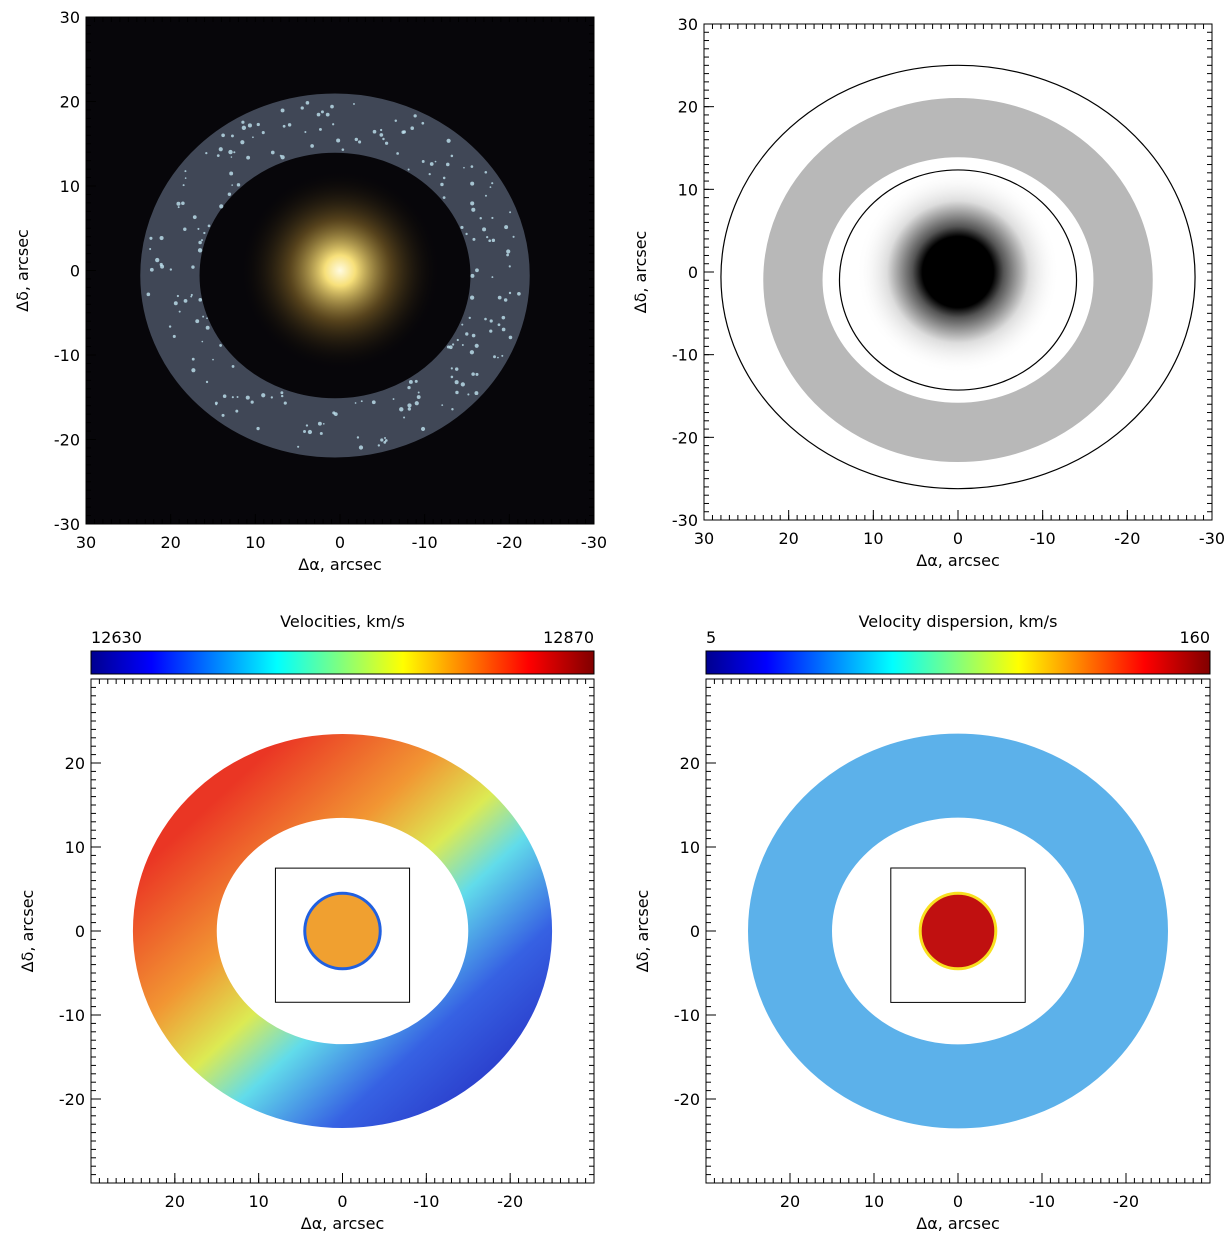 This screenshot has height=1243, width=1229. I want to click on colorbar-title: Velocity dispersion, km/s, so click(958, 621).